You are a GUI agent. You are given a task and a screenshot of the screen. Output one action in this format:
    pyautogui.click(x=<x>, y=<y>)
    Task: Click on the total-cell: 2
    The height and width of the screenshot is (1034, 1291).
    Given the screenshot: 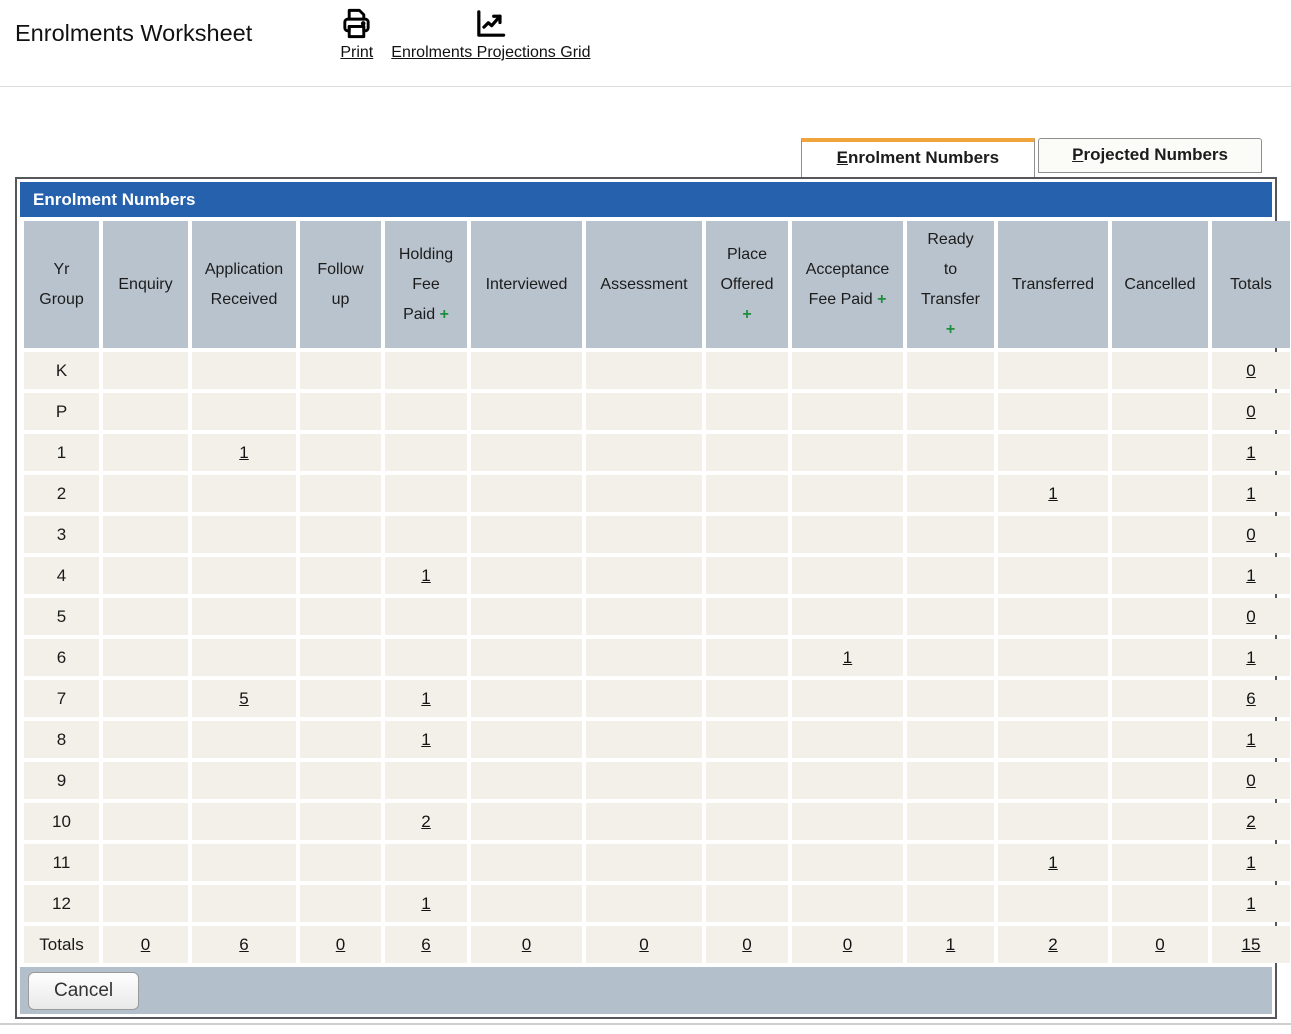 What is the action you would take?
    pyautogui.click(x=1251, y=821)
    